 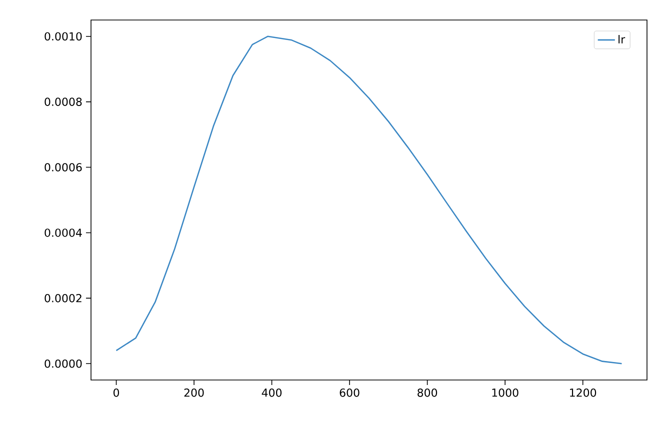 I want to click on x-tick-label: 600, so click(x=350, y=392).